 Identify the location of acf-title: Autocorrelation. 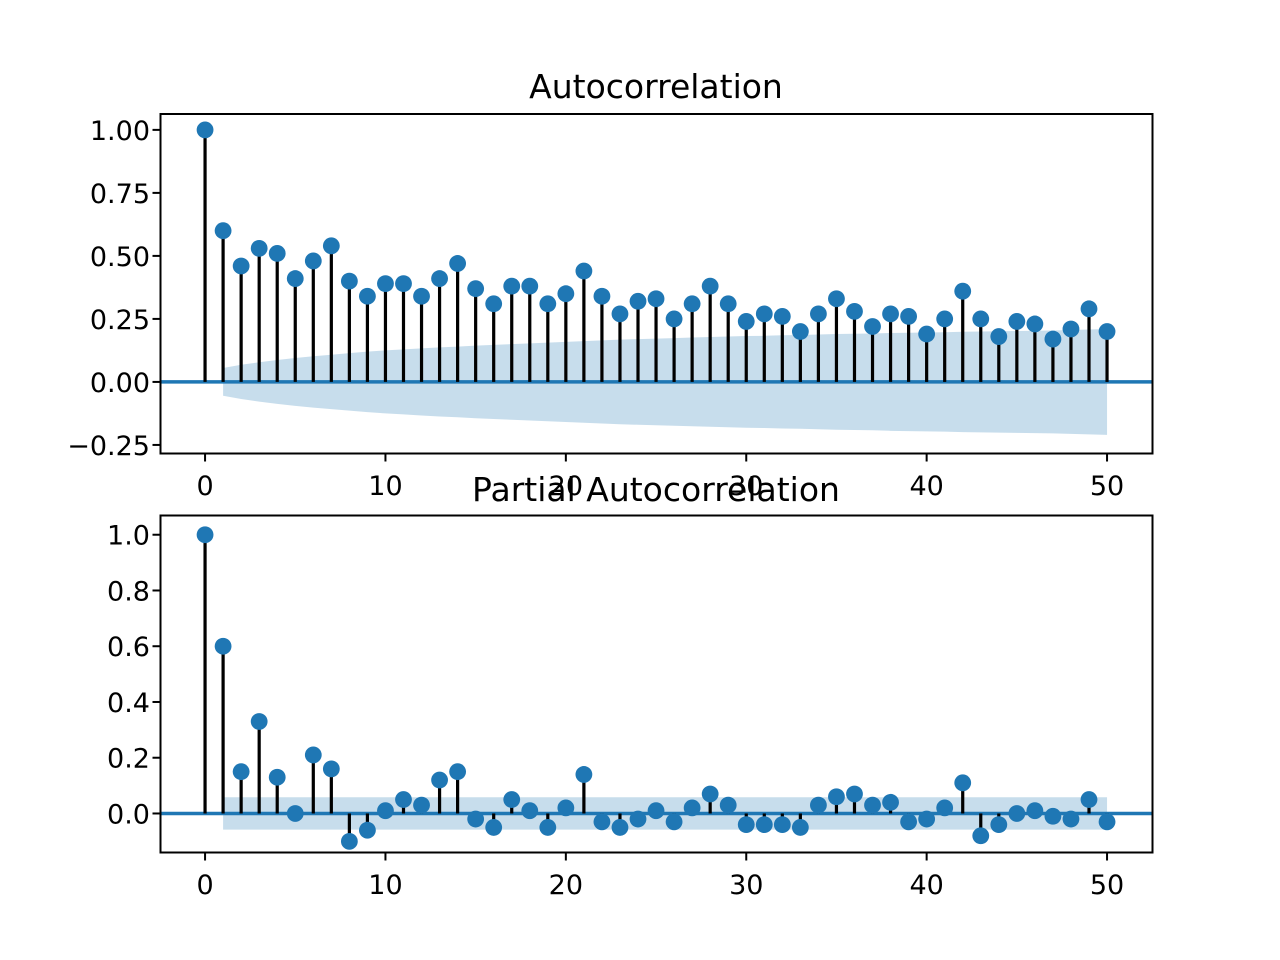
(656, 86).